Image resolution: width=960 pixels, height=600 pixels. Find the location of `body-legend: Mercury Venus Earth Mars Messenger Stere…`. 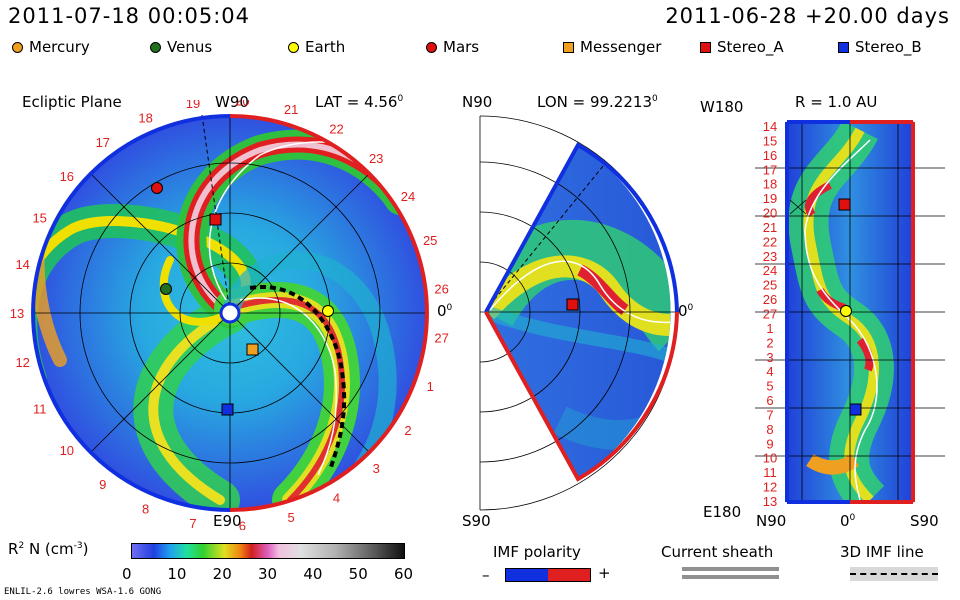

body-legend: Mercury Venus Earth Mars Messenger Stere… is located at coordinates (480, 48).